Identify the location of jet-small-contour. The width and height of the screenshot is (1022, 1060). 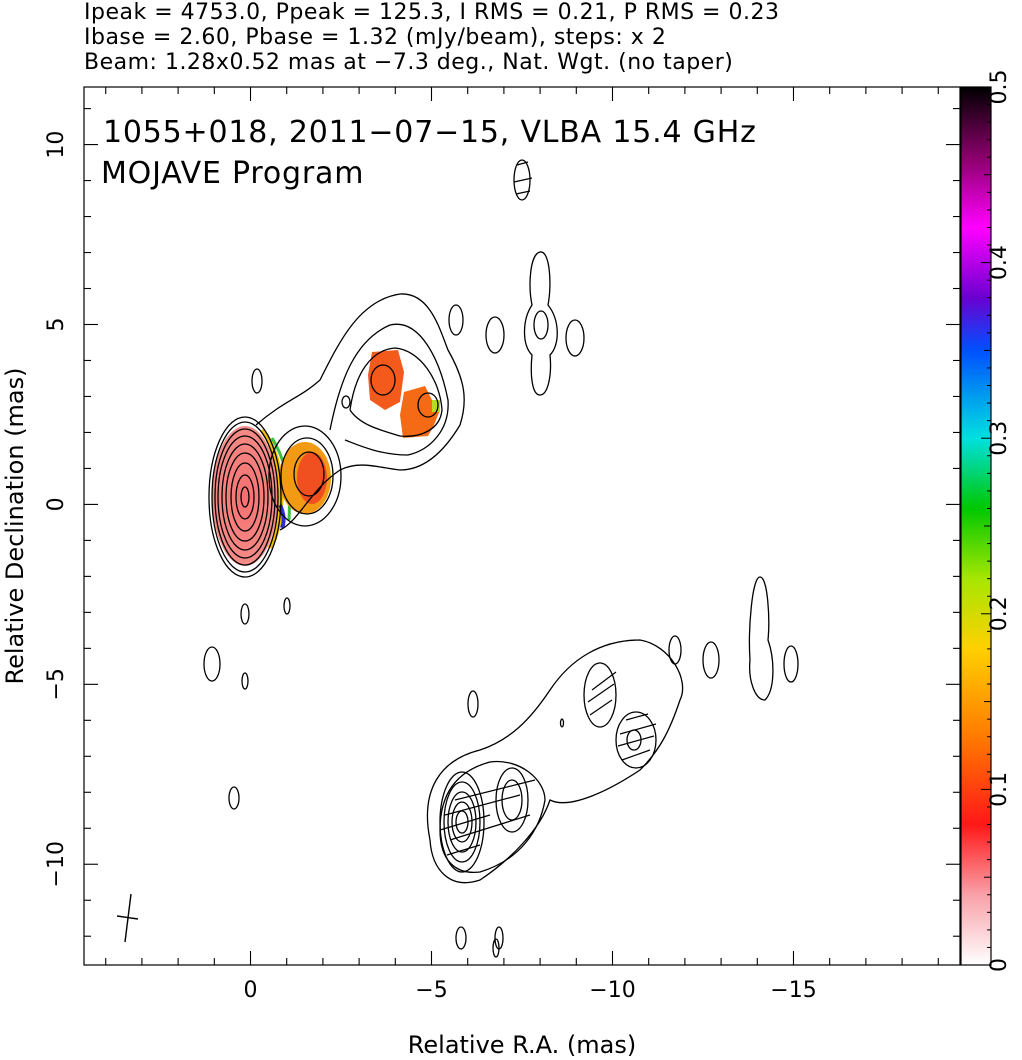
(346, 402).